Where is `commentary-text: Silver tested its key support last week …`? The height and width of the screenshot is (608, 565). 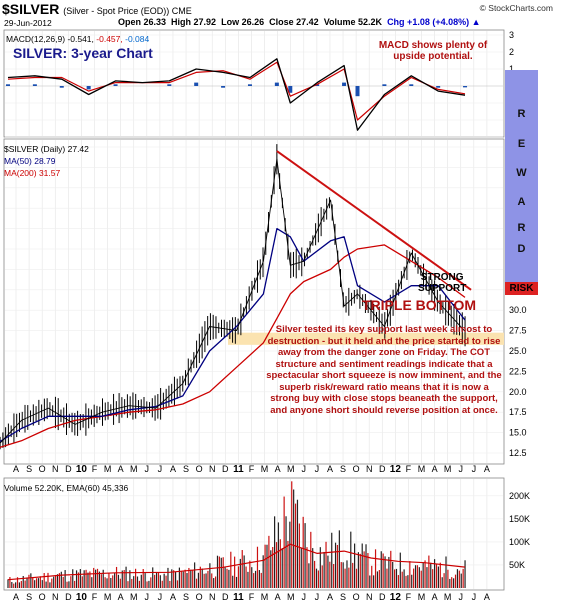
commentary-text: Silver tested its key support last week … is located at coordinates (384, 370).